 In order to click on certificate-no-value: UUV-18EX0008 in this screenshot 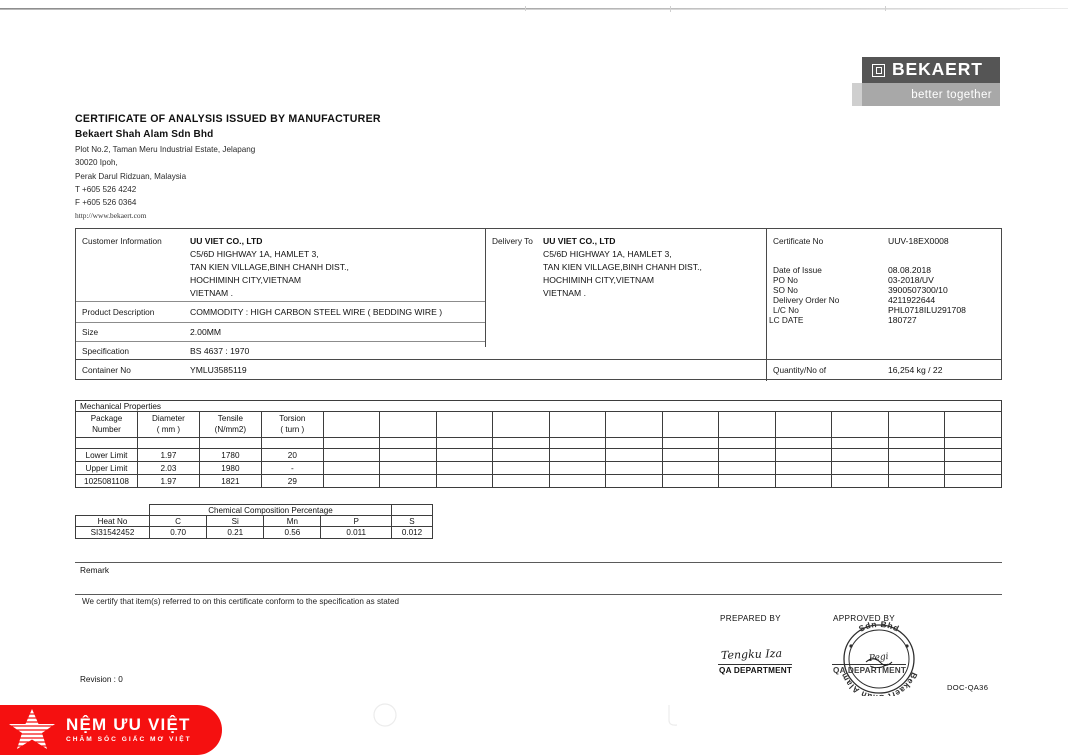, I will do `click(918, 241)`.